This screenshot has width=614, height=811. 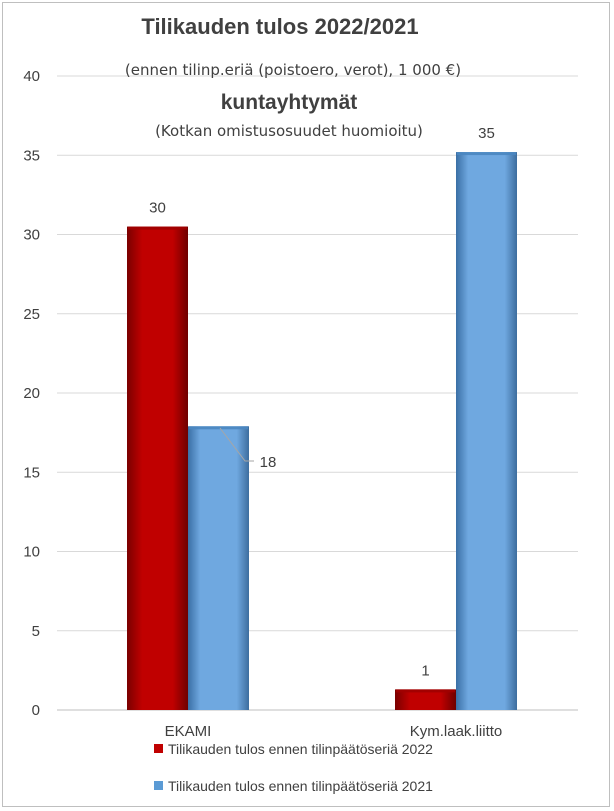 What do you see at coordinates (268, 462) in the screenshot?
I see `data-label: 18` at bounding box center [268, 462].